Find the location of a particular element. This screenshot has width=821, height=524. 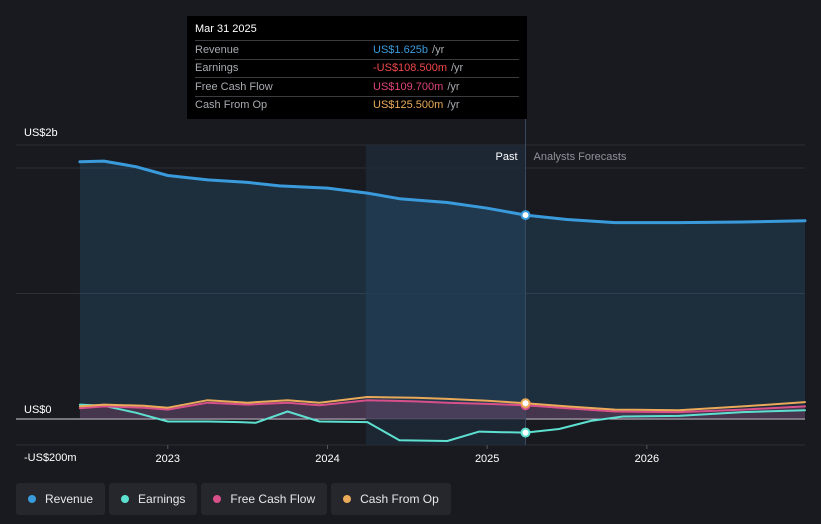

past-shading is located at coordinates (445, 295).